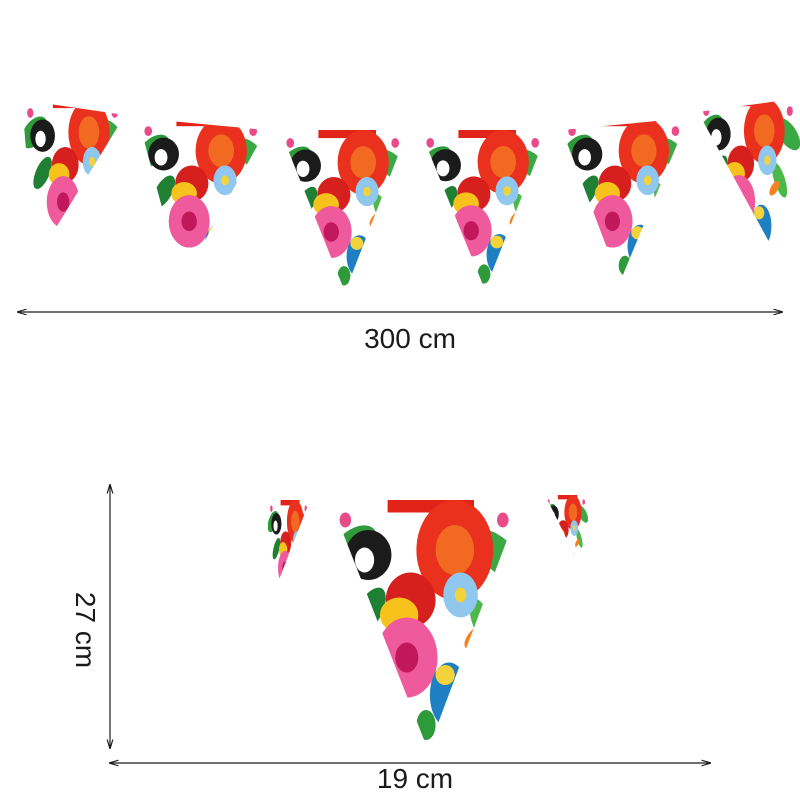 The height and width of the screenshot is (800, 800). Describe the element at coordinates (85, 630) in the screenshot. I see `height-label: 27 cm` at that location.